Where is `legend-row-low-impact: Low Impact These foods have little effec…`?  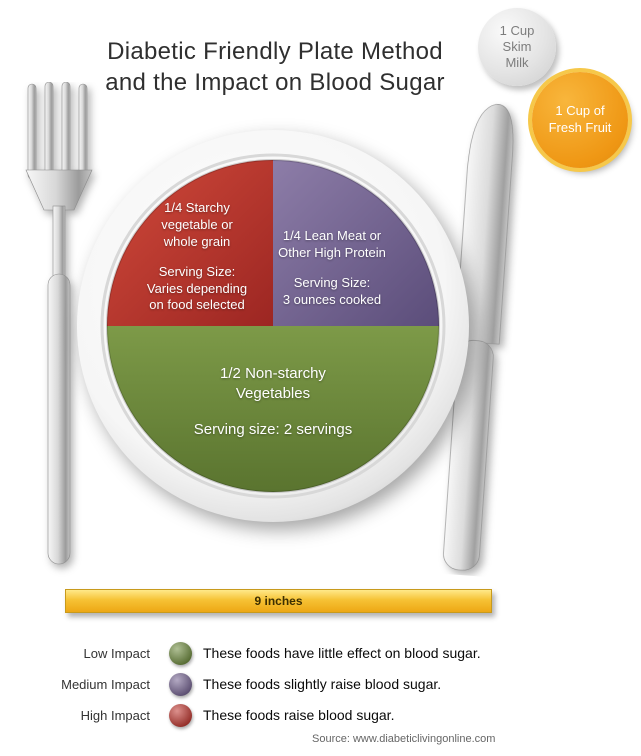 legend-row-low-impact: Low Impact These foods have little effec… is located at coordinates (320, 653).